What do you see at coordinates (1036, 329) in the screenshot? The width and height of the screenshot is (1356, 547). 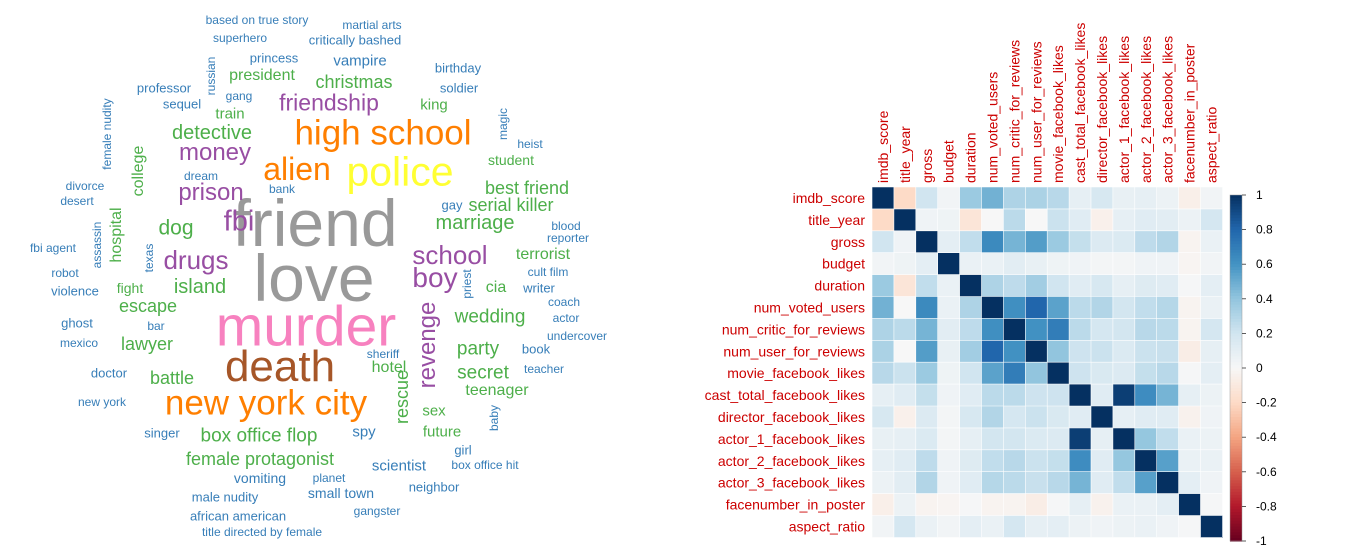 I see `heatmap-cell-num_critic_for_reviews-num_user_for_reviews` at bounding box center [1036, 329].